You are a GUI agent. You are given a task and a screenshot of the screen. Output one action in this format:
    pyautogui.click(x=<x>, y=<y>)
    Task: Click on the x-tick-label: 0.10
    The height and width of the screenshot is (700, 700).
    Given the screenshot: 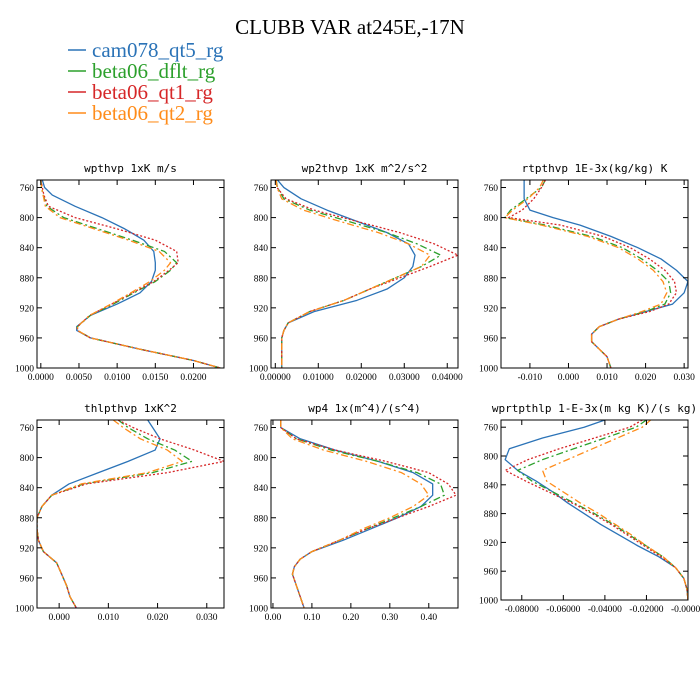 What is the action you would take?
    pyautogui.click(x=312, y=618)
    